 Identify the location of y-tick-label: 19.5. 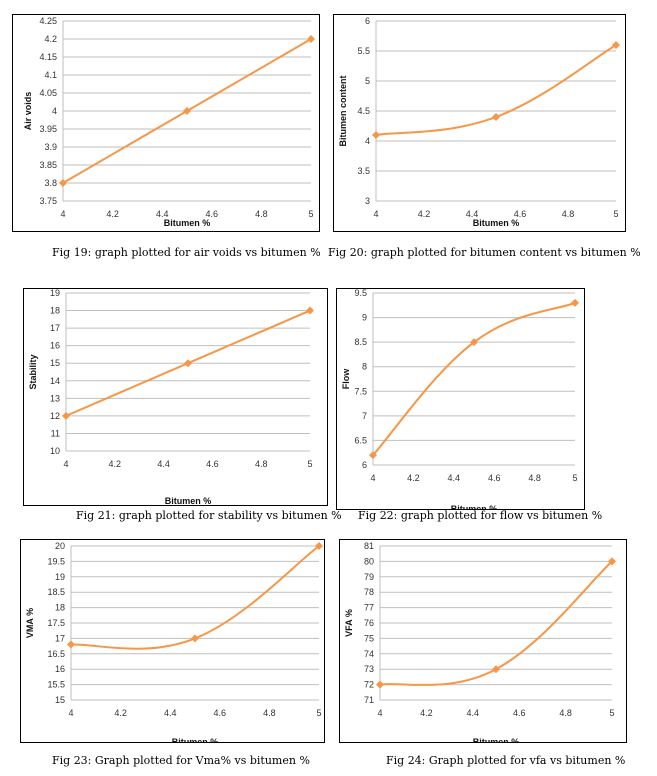
(56, 561).